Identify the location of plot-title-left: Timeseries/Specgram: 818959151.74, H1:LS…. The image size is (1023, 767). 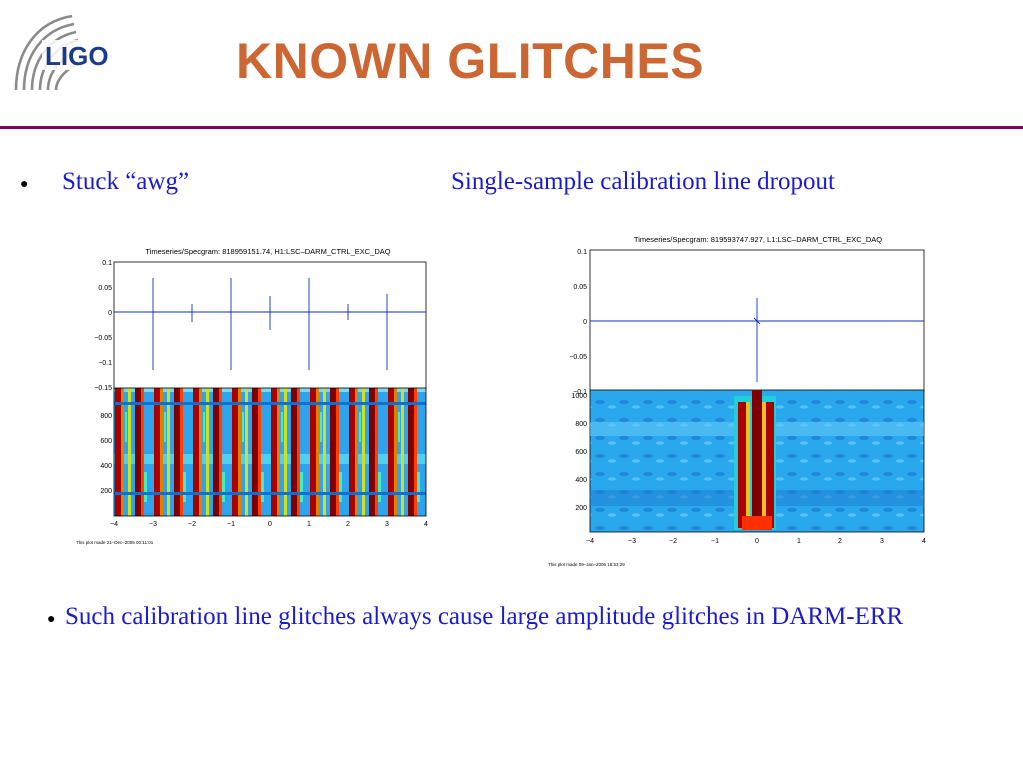
(267, 251).